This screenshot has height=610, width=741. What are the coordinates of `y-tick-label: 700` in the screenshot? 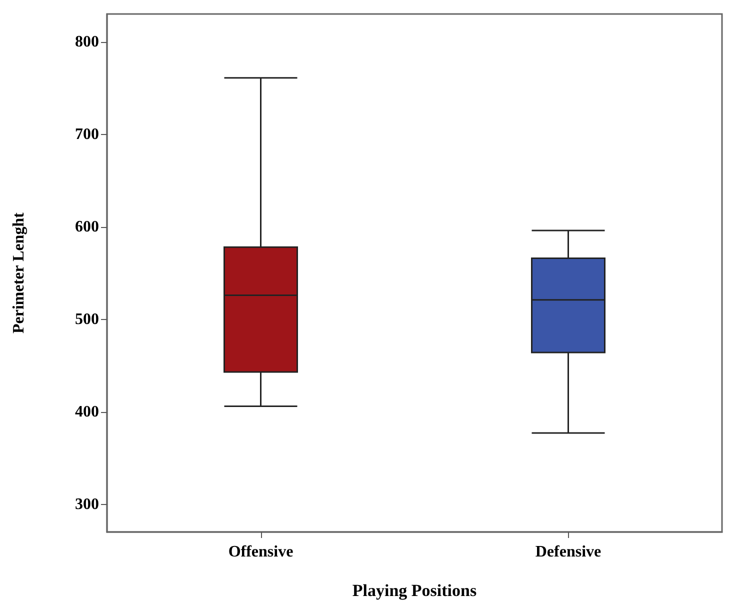 It's located at (87, 134).